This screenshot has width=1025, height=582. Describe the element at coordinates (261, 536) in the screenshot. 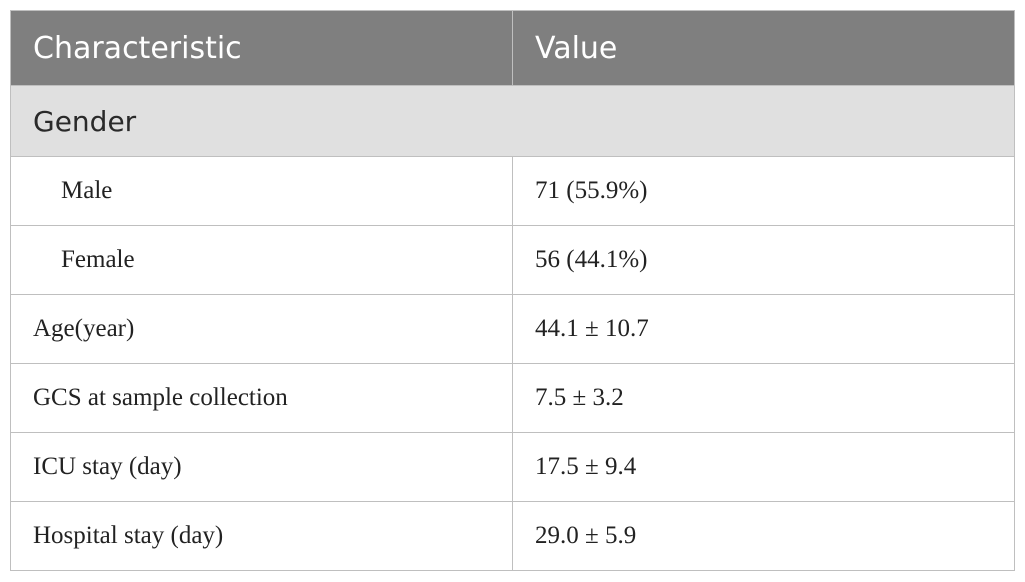

I see `row-label: Hospital stay (day)` at that location.